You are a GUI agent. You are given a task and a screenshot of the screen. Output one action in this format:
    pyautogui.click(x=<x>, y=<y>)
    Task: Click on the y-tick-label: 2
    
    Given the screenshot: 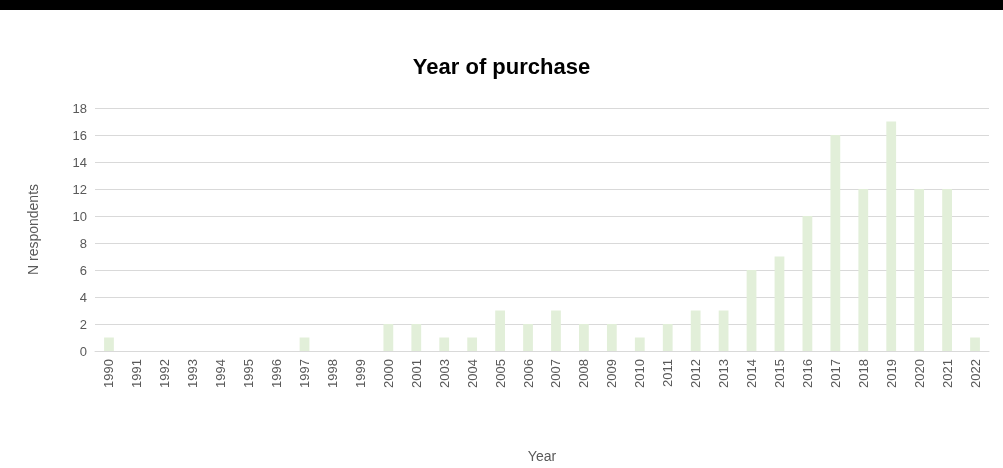 What is the action you would take?
    pyautogui.click(x=83, y=324)
    